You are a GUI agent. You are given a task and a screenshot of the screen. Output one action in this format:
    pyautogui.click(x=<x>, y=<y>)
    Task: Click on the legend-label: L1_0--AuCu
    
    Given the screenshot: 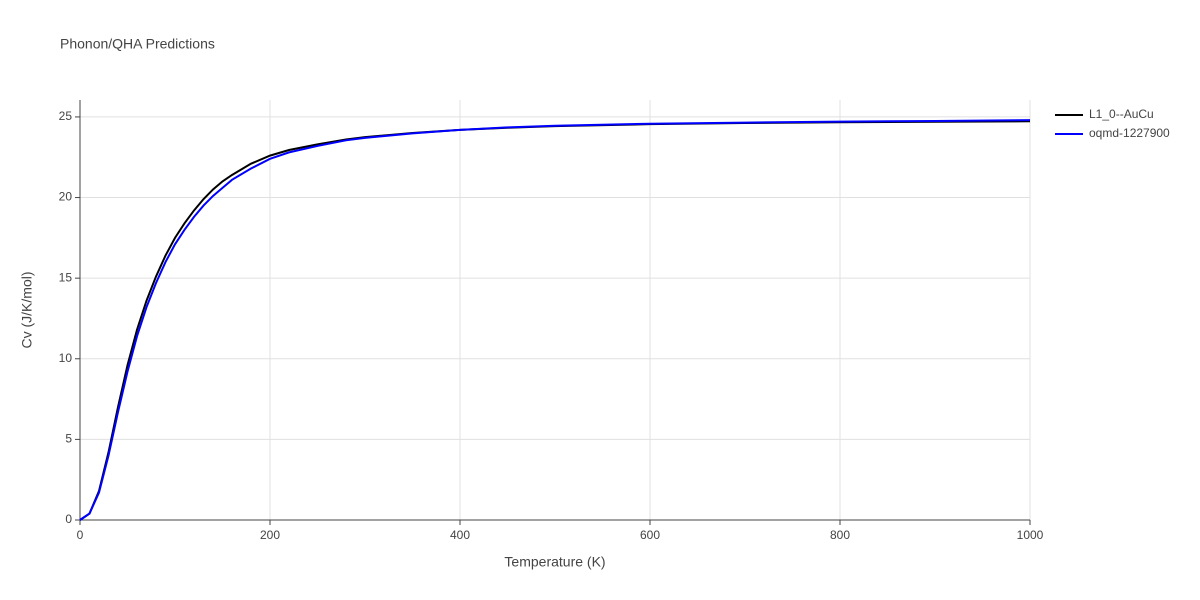 What is the action you would take?
    pyautogui.click(x=1121, y=114)
    